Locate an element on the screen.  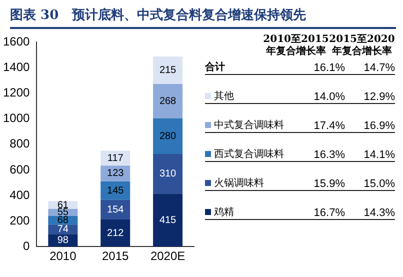
text: 16.9% is located at coordinates (378, 126).